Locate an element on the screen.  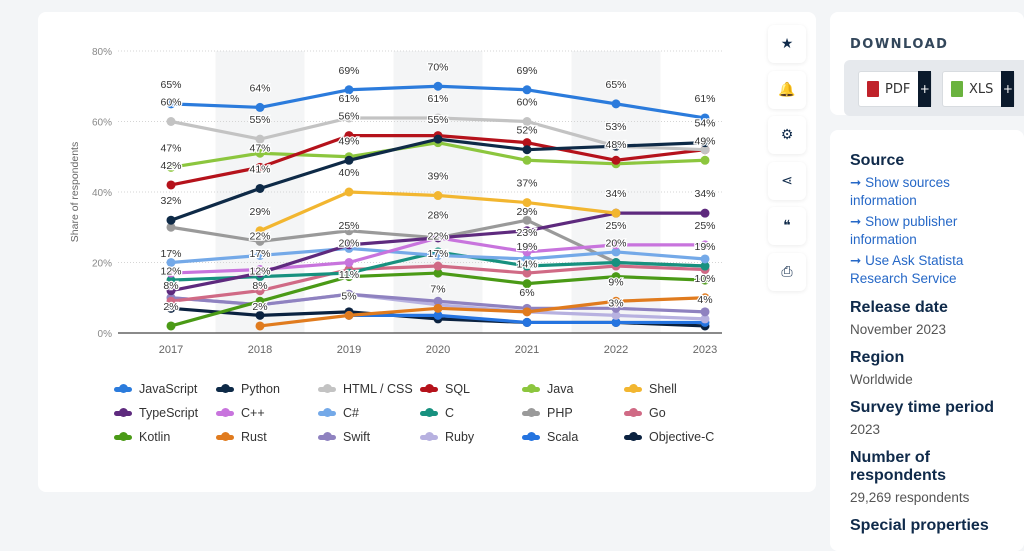
legend-item: Scala is located at coordinates (573, 437).